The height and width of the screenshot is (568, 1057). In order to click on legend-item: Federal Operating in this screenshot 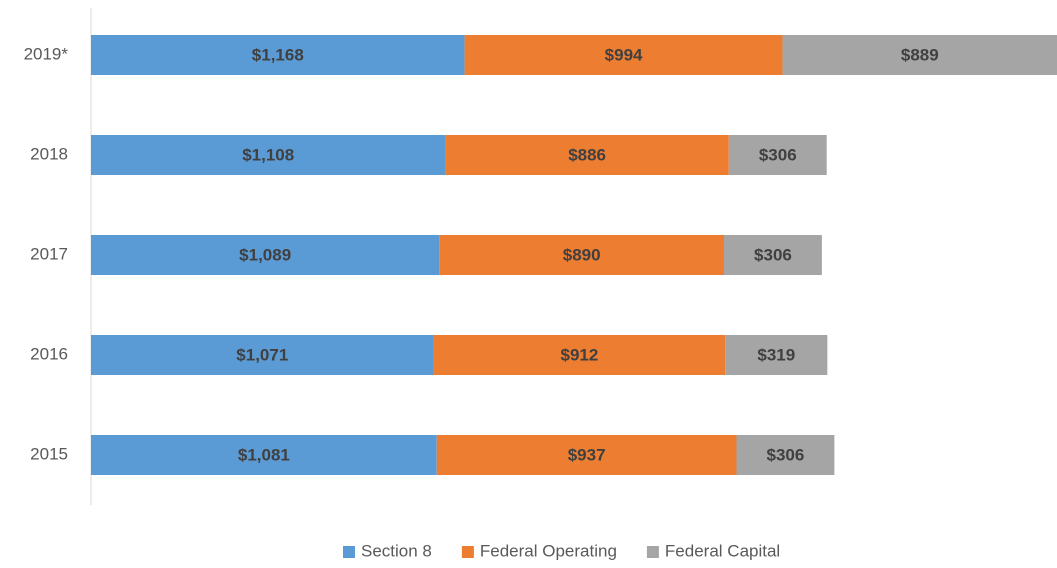, I will do `click(539, 550)`.